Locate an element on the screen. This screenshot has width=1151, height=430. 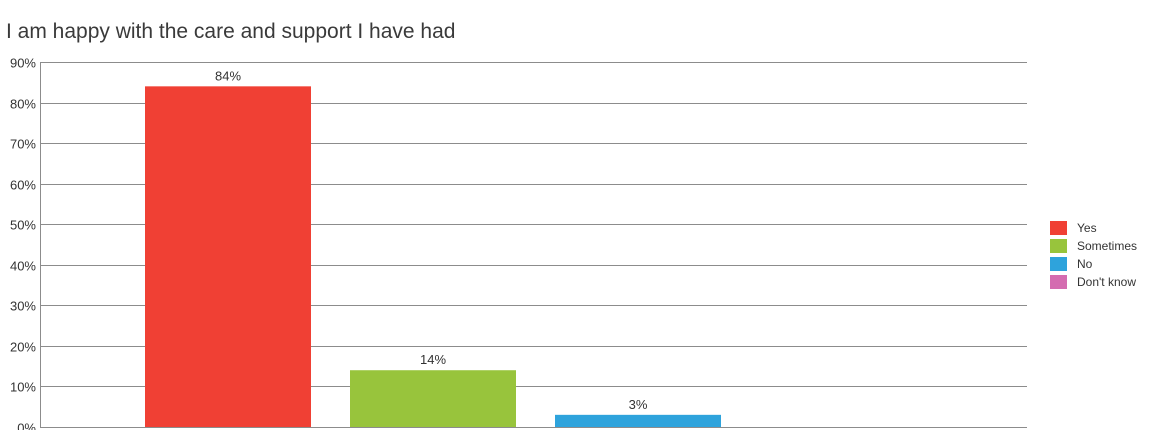
legend-item: Sometimes is located at coordinates (1093, 246).